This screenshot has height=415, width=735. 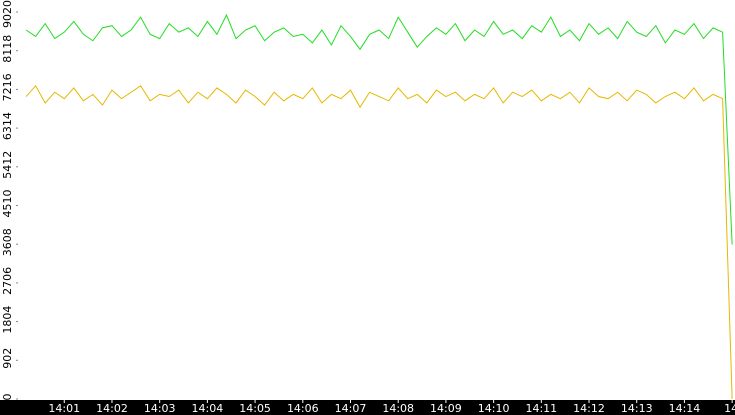 What do you see at coordinates (7, 320) in the screenshot?
I see `y-tick-label: 1804` at bounding box center [7, 320].